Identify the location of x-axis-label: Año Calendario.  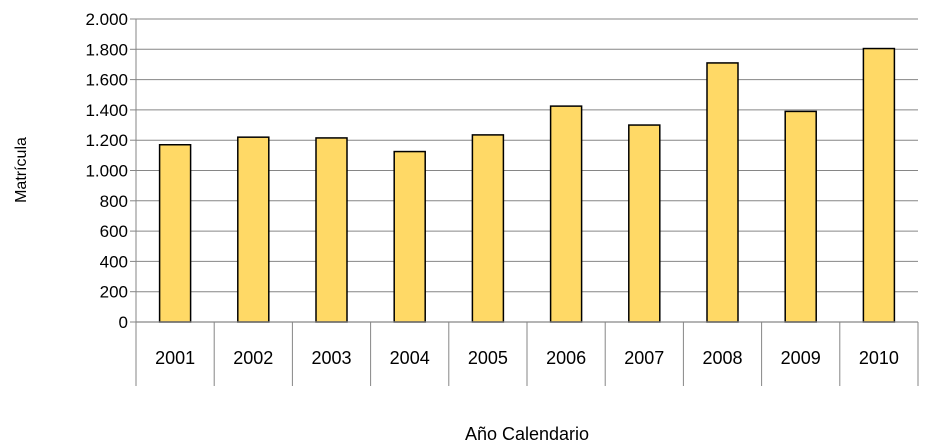
(527, 434).